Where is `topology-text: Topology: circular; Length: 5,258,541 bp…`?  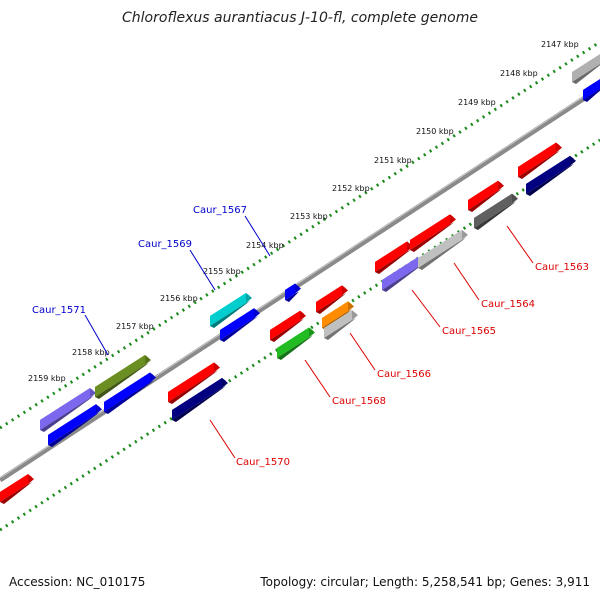
topology-text: Topology: circular; Length: 5,258,541 bp… is located at coordinates (425, 582).